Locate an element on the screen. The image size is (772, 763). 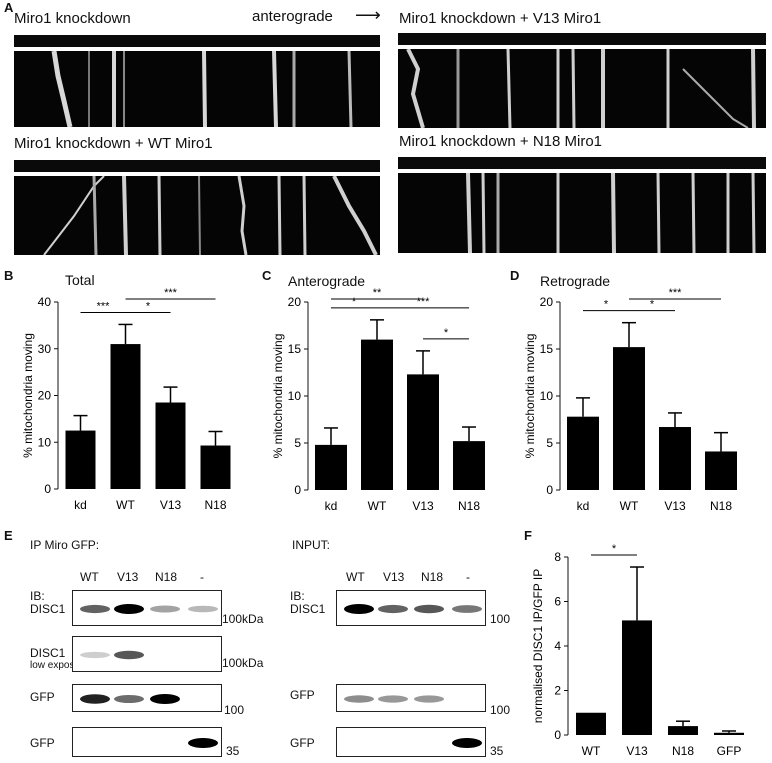
input-marker-gfp-35: 35 is located at coordinates (497, 751).